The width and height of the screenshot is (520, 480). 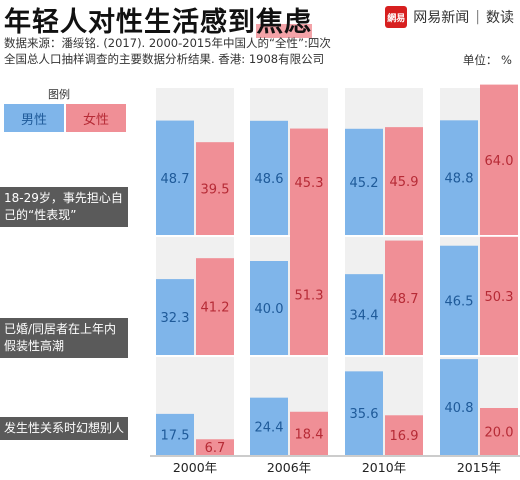 I want to click on data-label: 35.6, so click(x=364, y=414).